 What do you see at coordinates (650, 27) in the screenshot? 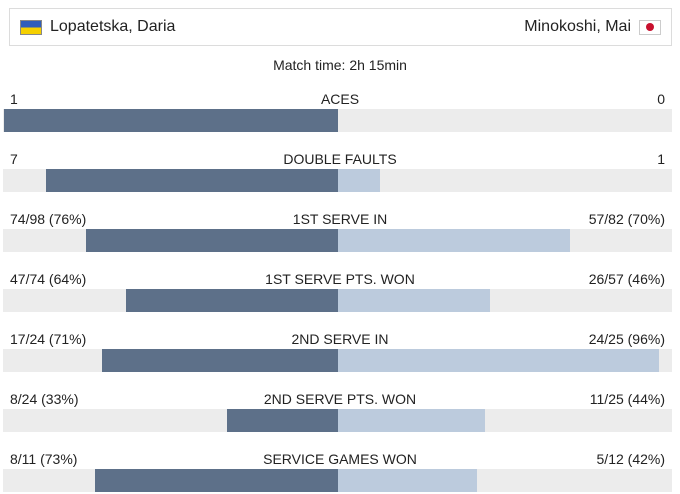
I see `japan-flag-icon` at bounding box center [650, 27].